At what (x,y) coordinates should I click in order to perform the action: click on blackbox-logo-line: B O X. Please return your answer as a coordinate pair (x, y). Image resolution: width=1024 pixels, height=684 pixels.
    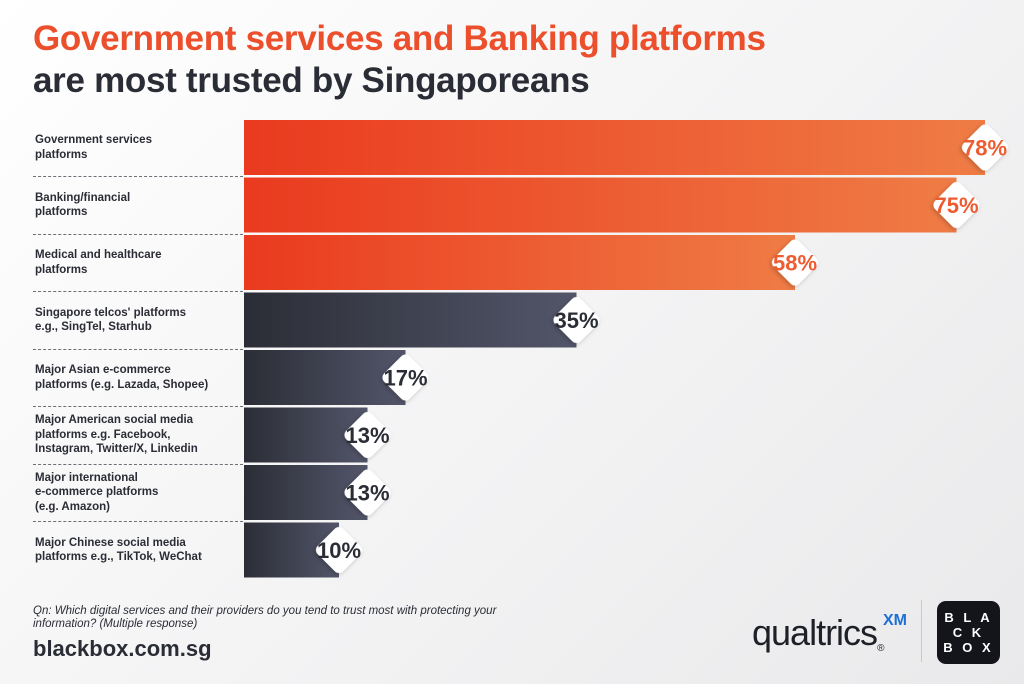
    Looking at the image, I should click on (968, 647).